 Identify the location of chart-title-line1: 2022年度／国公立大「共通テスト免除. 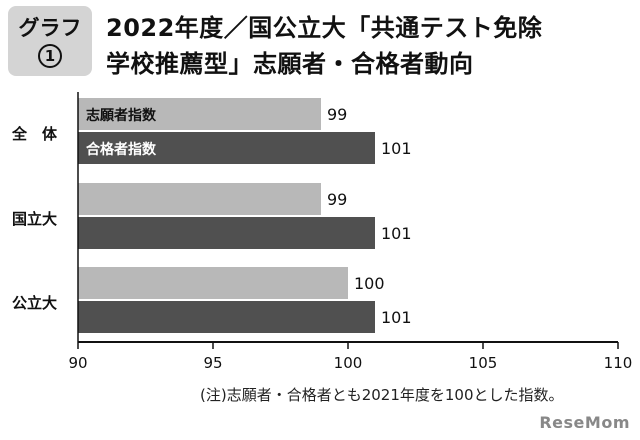
(324, 28).